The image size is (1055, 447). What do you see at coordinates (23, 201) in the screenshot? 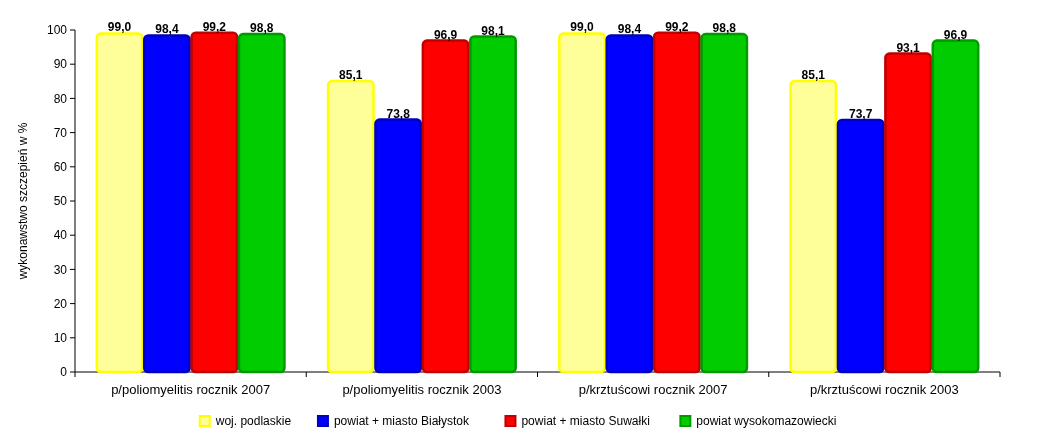
I see `y-axis-title: wykonawstwo szczepień w %` at bounding box center [23, 201].